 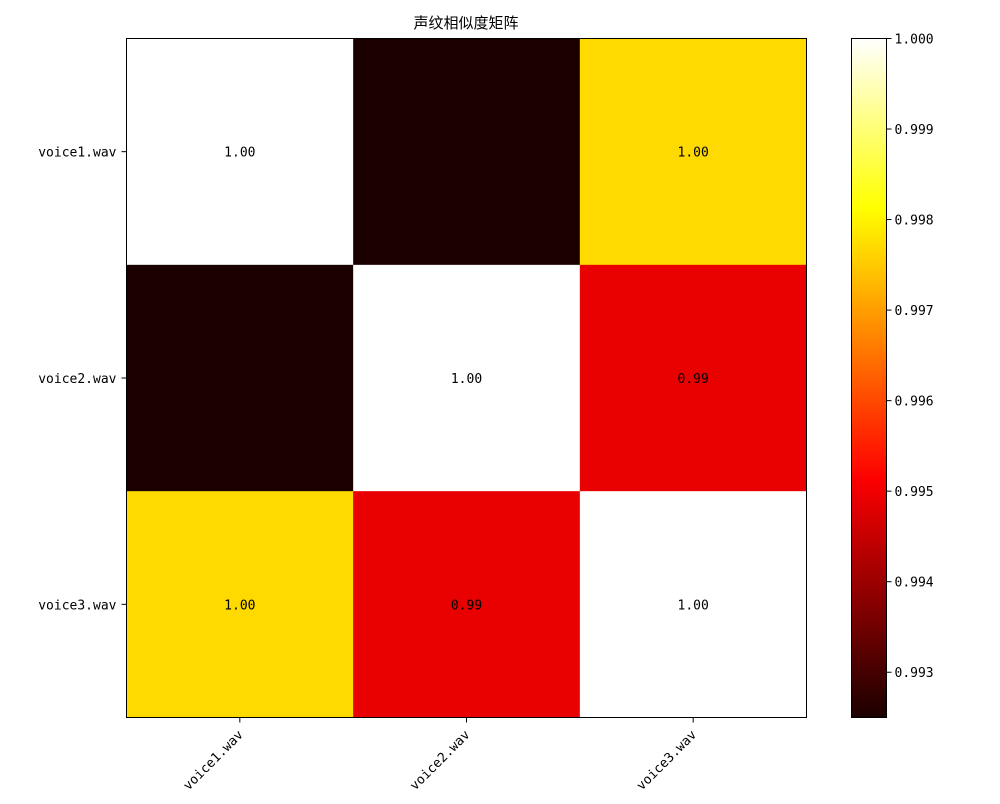 I want to click on x-tick-label: voice3.wav, so click(x=667, y=761).